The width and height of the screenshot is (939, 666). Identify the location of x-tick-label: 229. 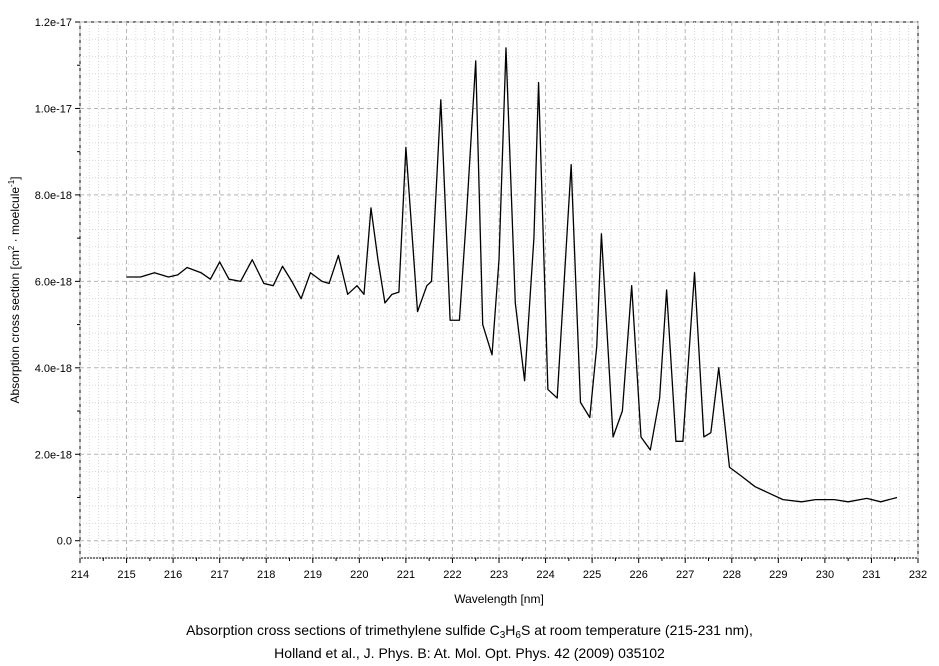
(778, 575).